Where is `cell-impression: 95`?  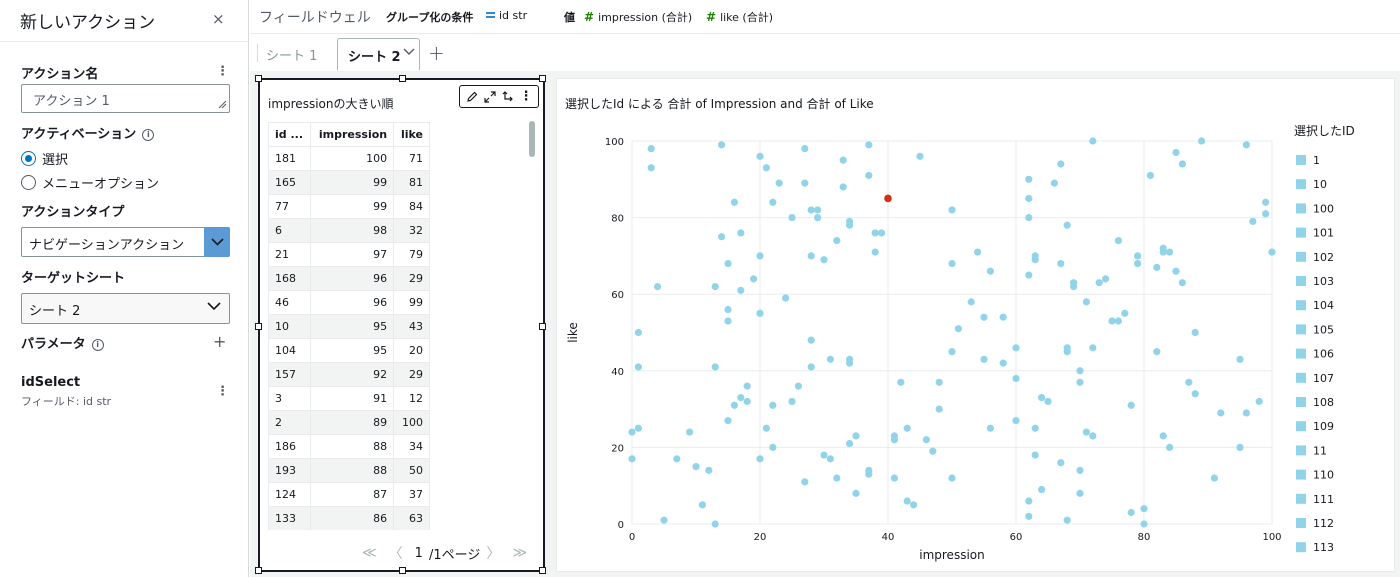
cell-impression: 95 is located at coordinates (352, 326).